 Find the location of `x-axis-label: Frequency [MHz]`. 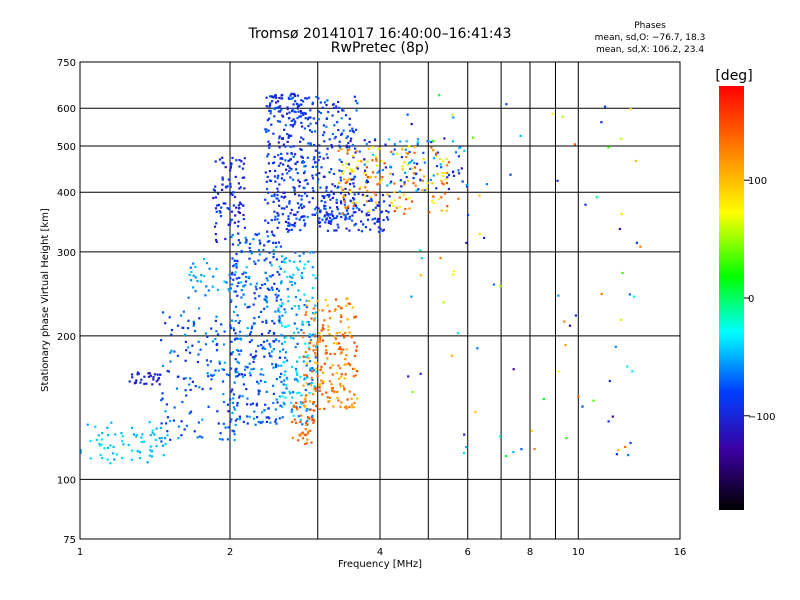

x-axis-label: Frequency [MHz] is located at coordinates (380, 564).